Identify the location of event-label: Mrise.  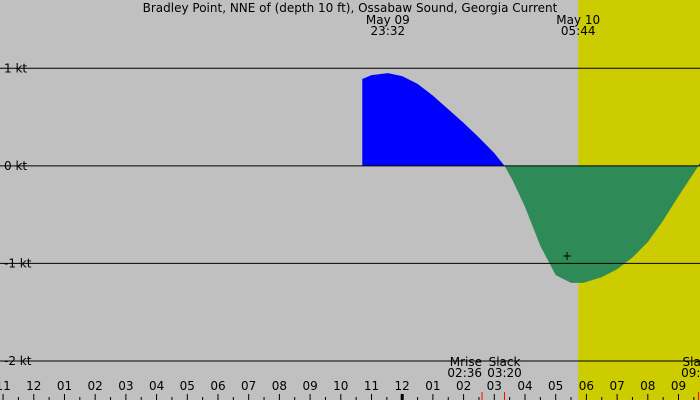
(466, 362).